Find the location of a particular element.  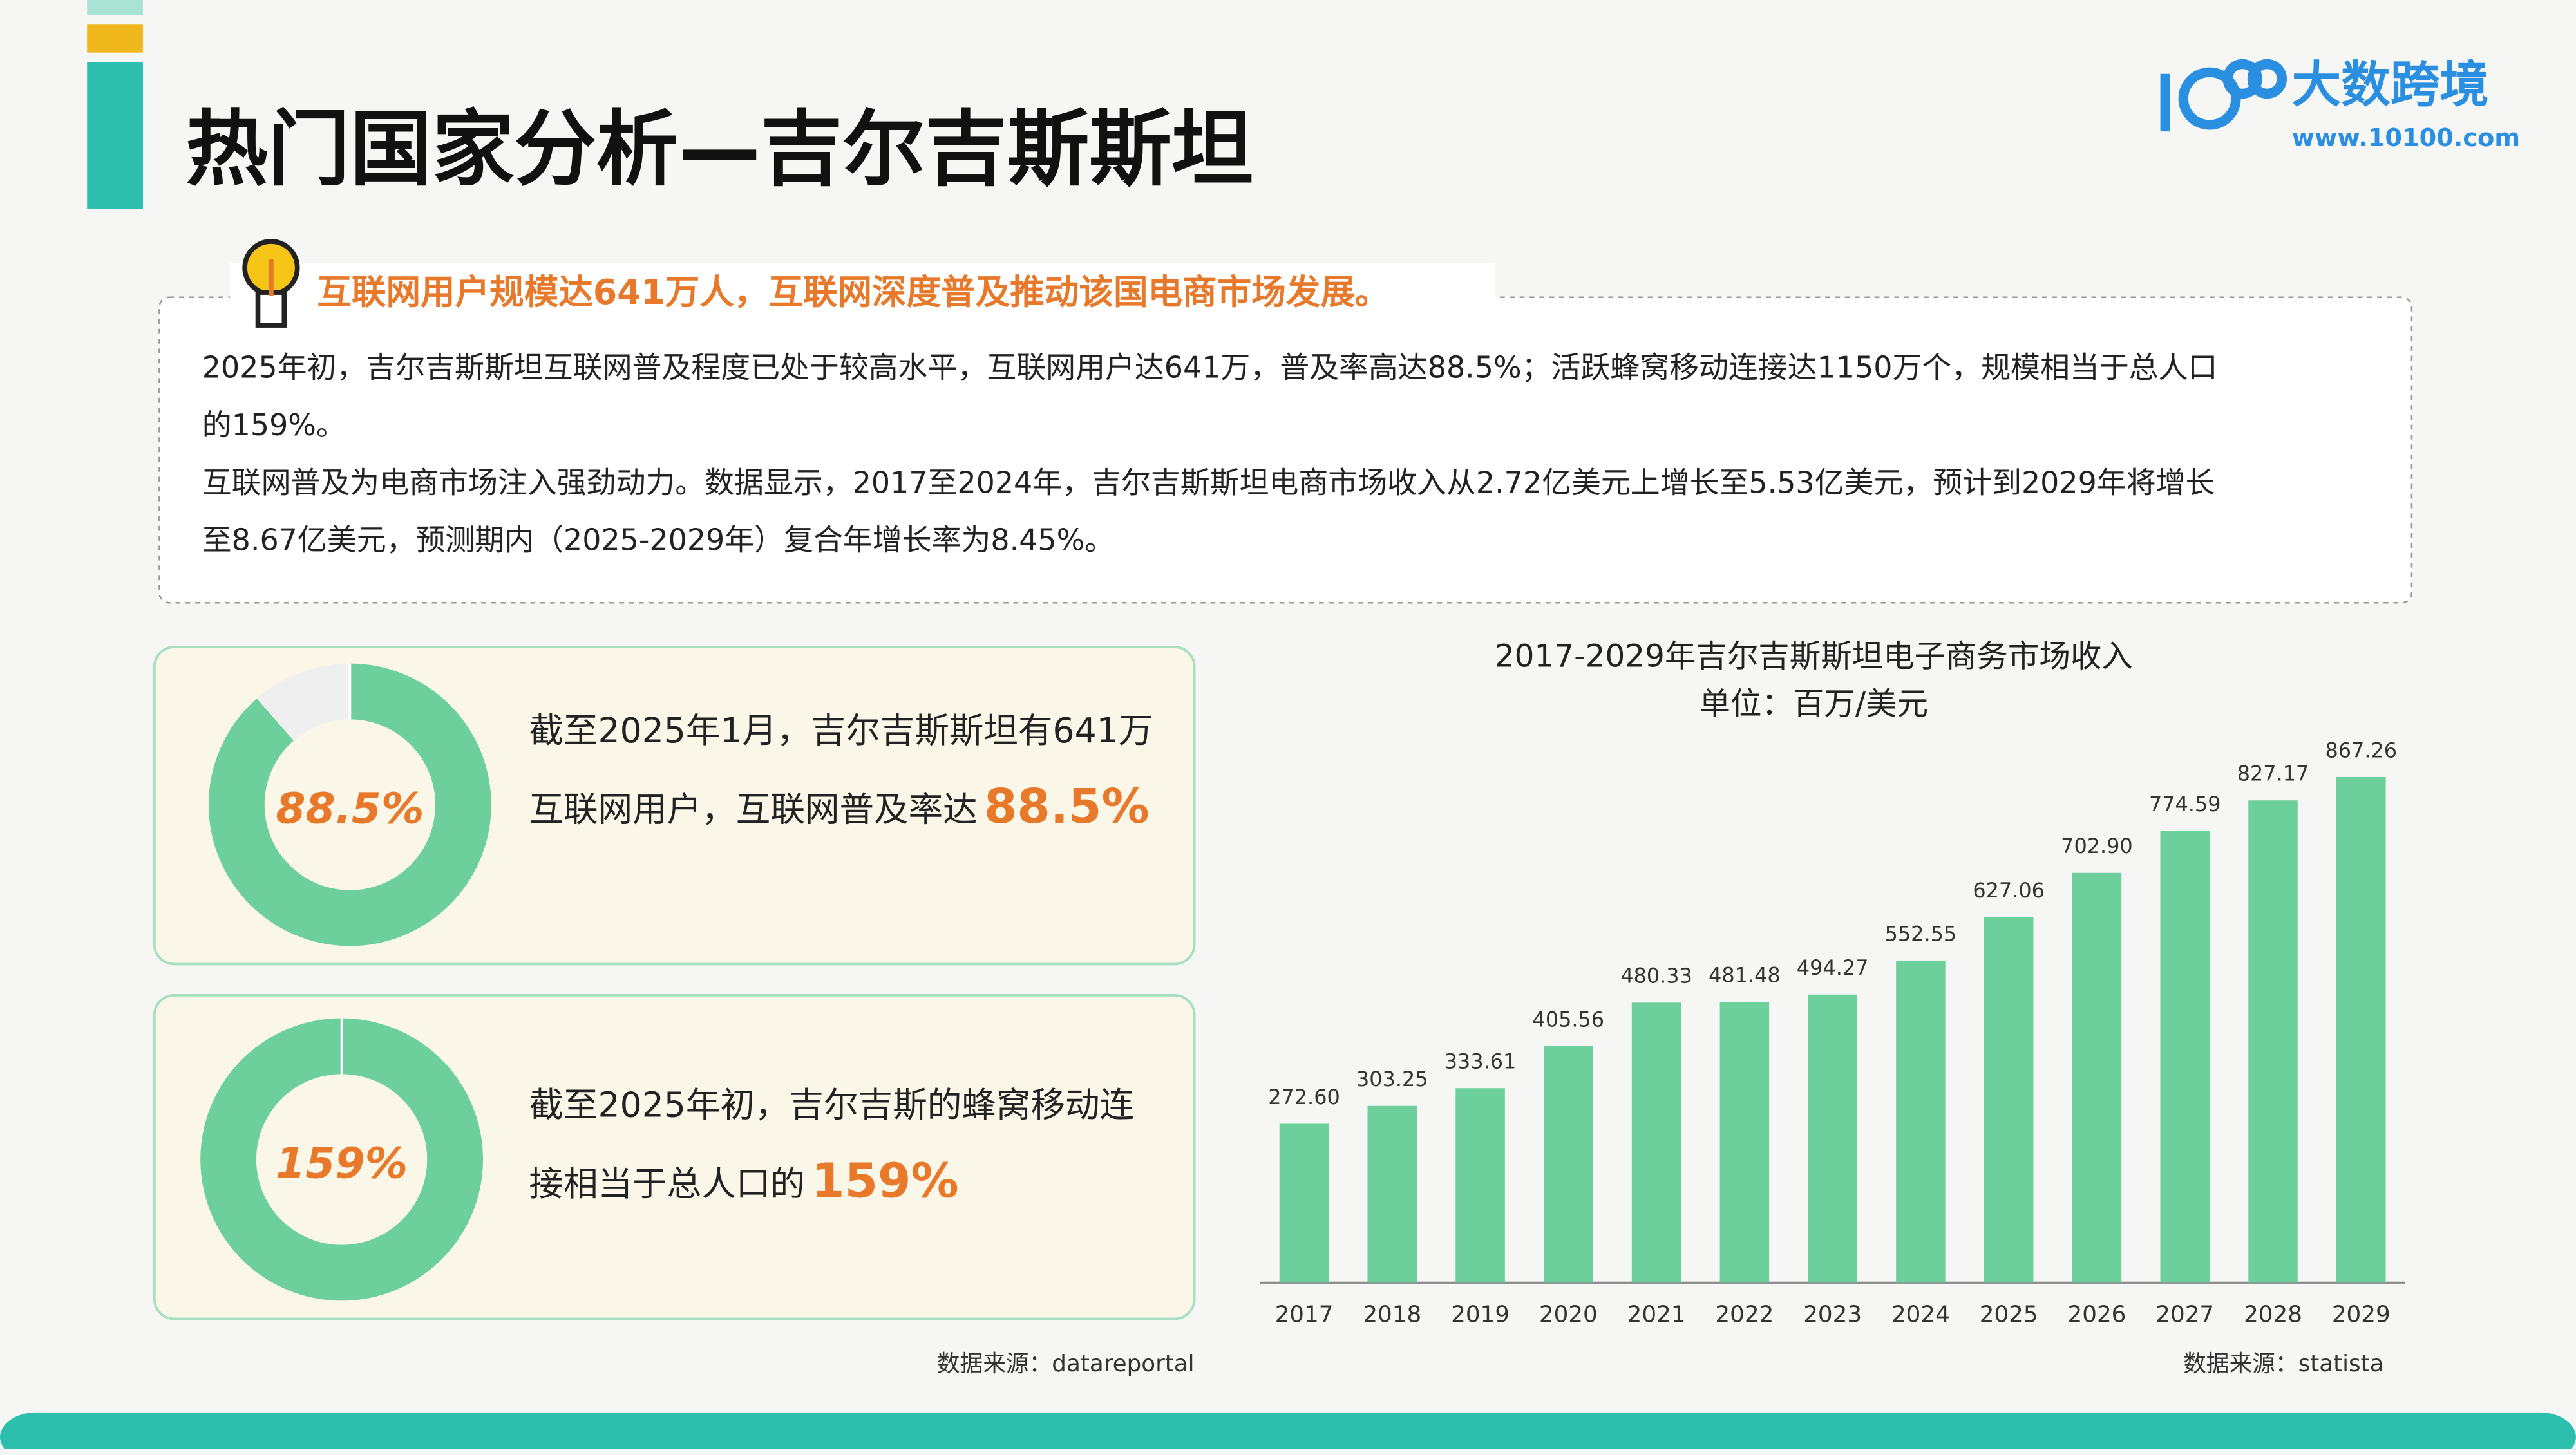

headline-bg is located at coordinates (862, 291).